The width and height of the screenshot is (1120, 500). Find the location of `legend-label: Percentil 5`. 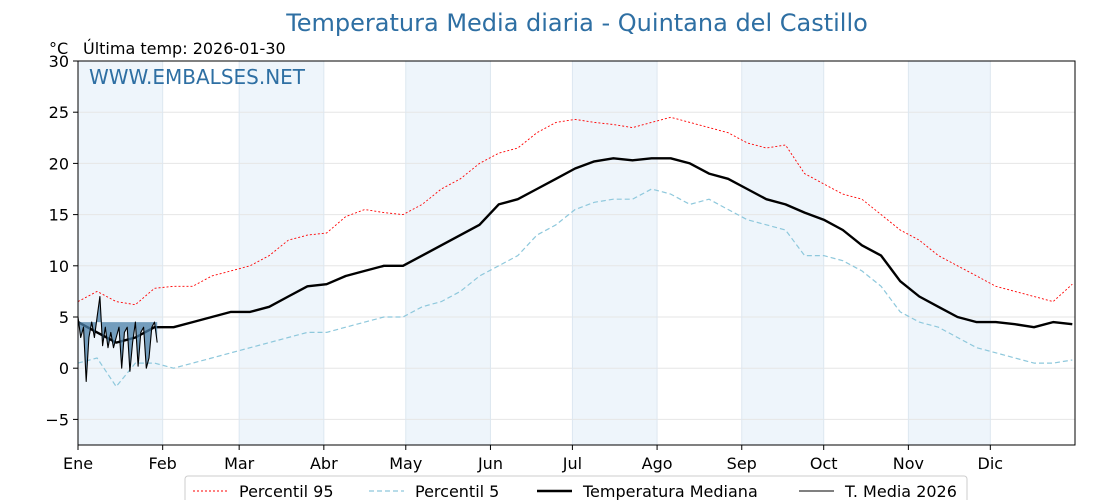

legend-label: Percentil 5 is located at coordinates (457, 491).